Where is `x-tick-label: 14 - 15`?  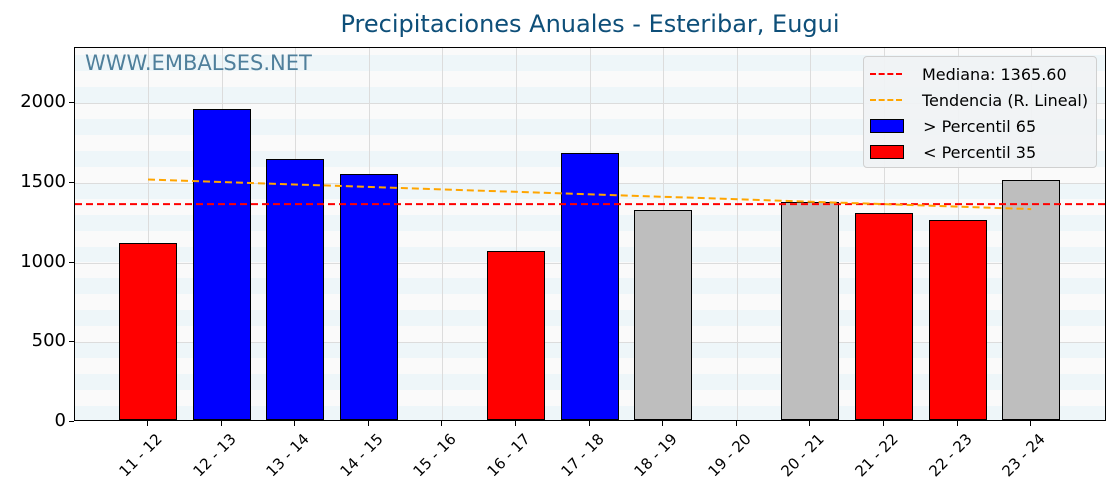 x-tick-label: 14 - 15 is located at coordinates (361, 455).